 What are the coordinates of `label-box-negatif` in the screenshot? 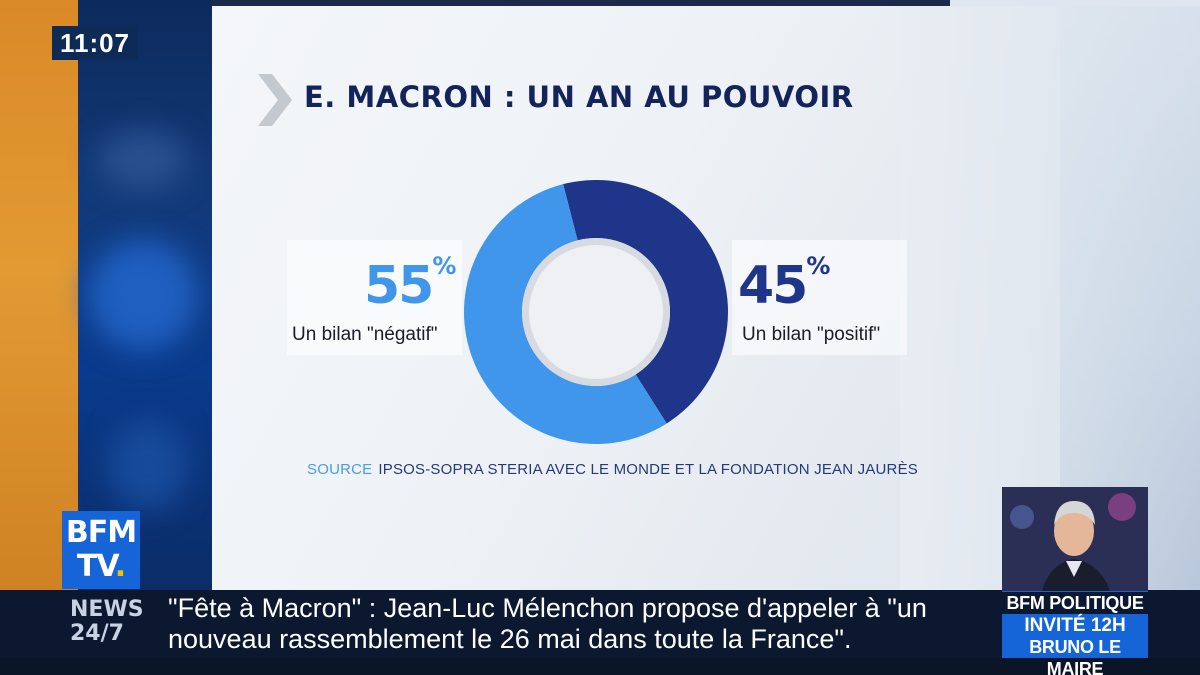 It's located at (374, 297).